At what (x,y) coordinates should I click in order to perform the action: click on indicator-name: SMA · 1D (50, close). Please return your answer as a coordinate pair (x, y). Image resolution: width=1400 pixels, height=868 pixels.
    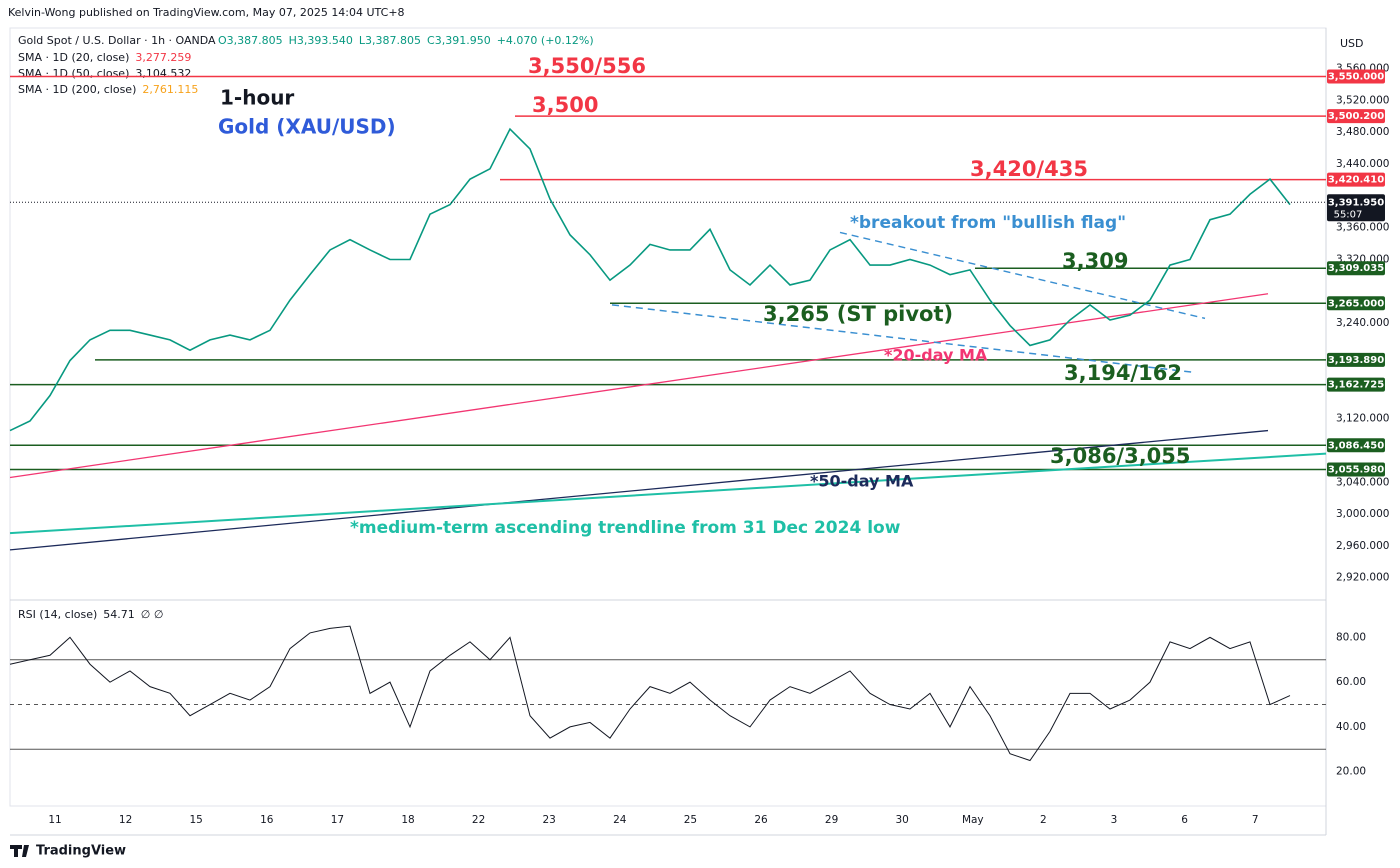
    Looking at the image, I should click on (73, 73).